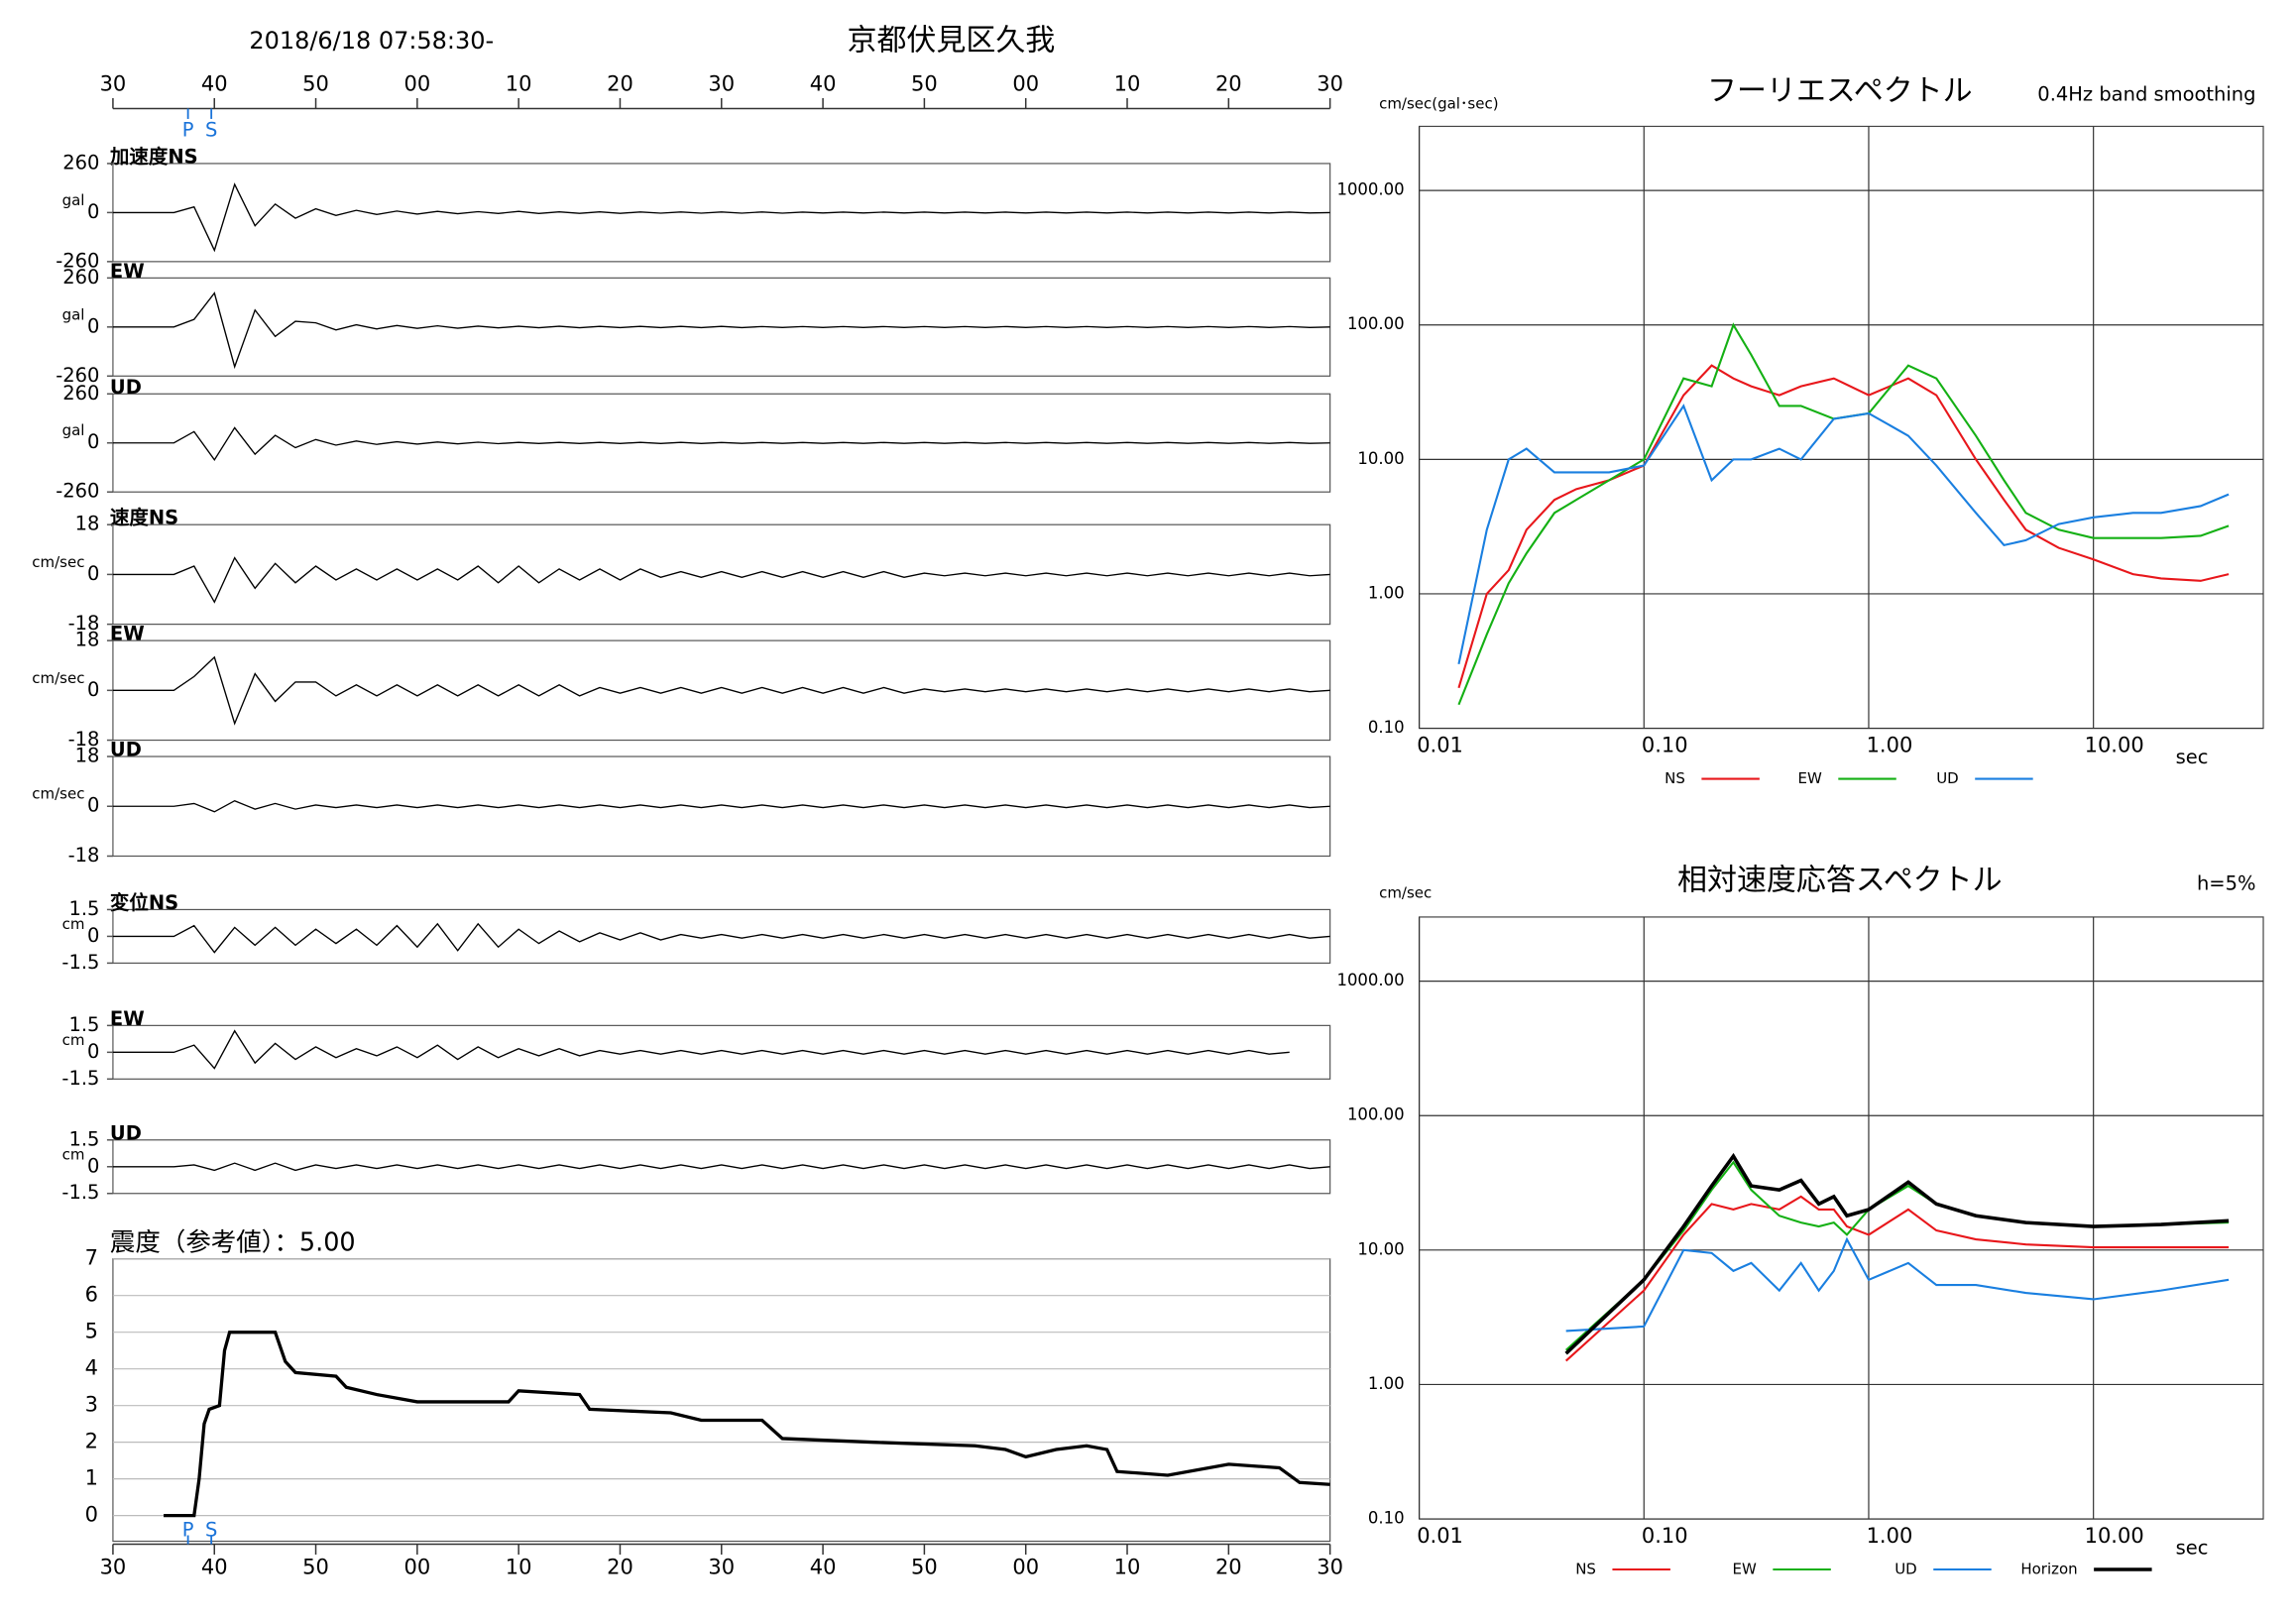  Describe the element at coordinates (154, 156) in the screenshot. I see `panel-label: 加速度NS` at that location.